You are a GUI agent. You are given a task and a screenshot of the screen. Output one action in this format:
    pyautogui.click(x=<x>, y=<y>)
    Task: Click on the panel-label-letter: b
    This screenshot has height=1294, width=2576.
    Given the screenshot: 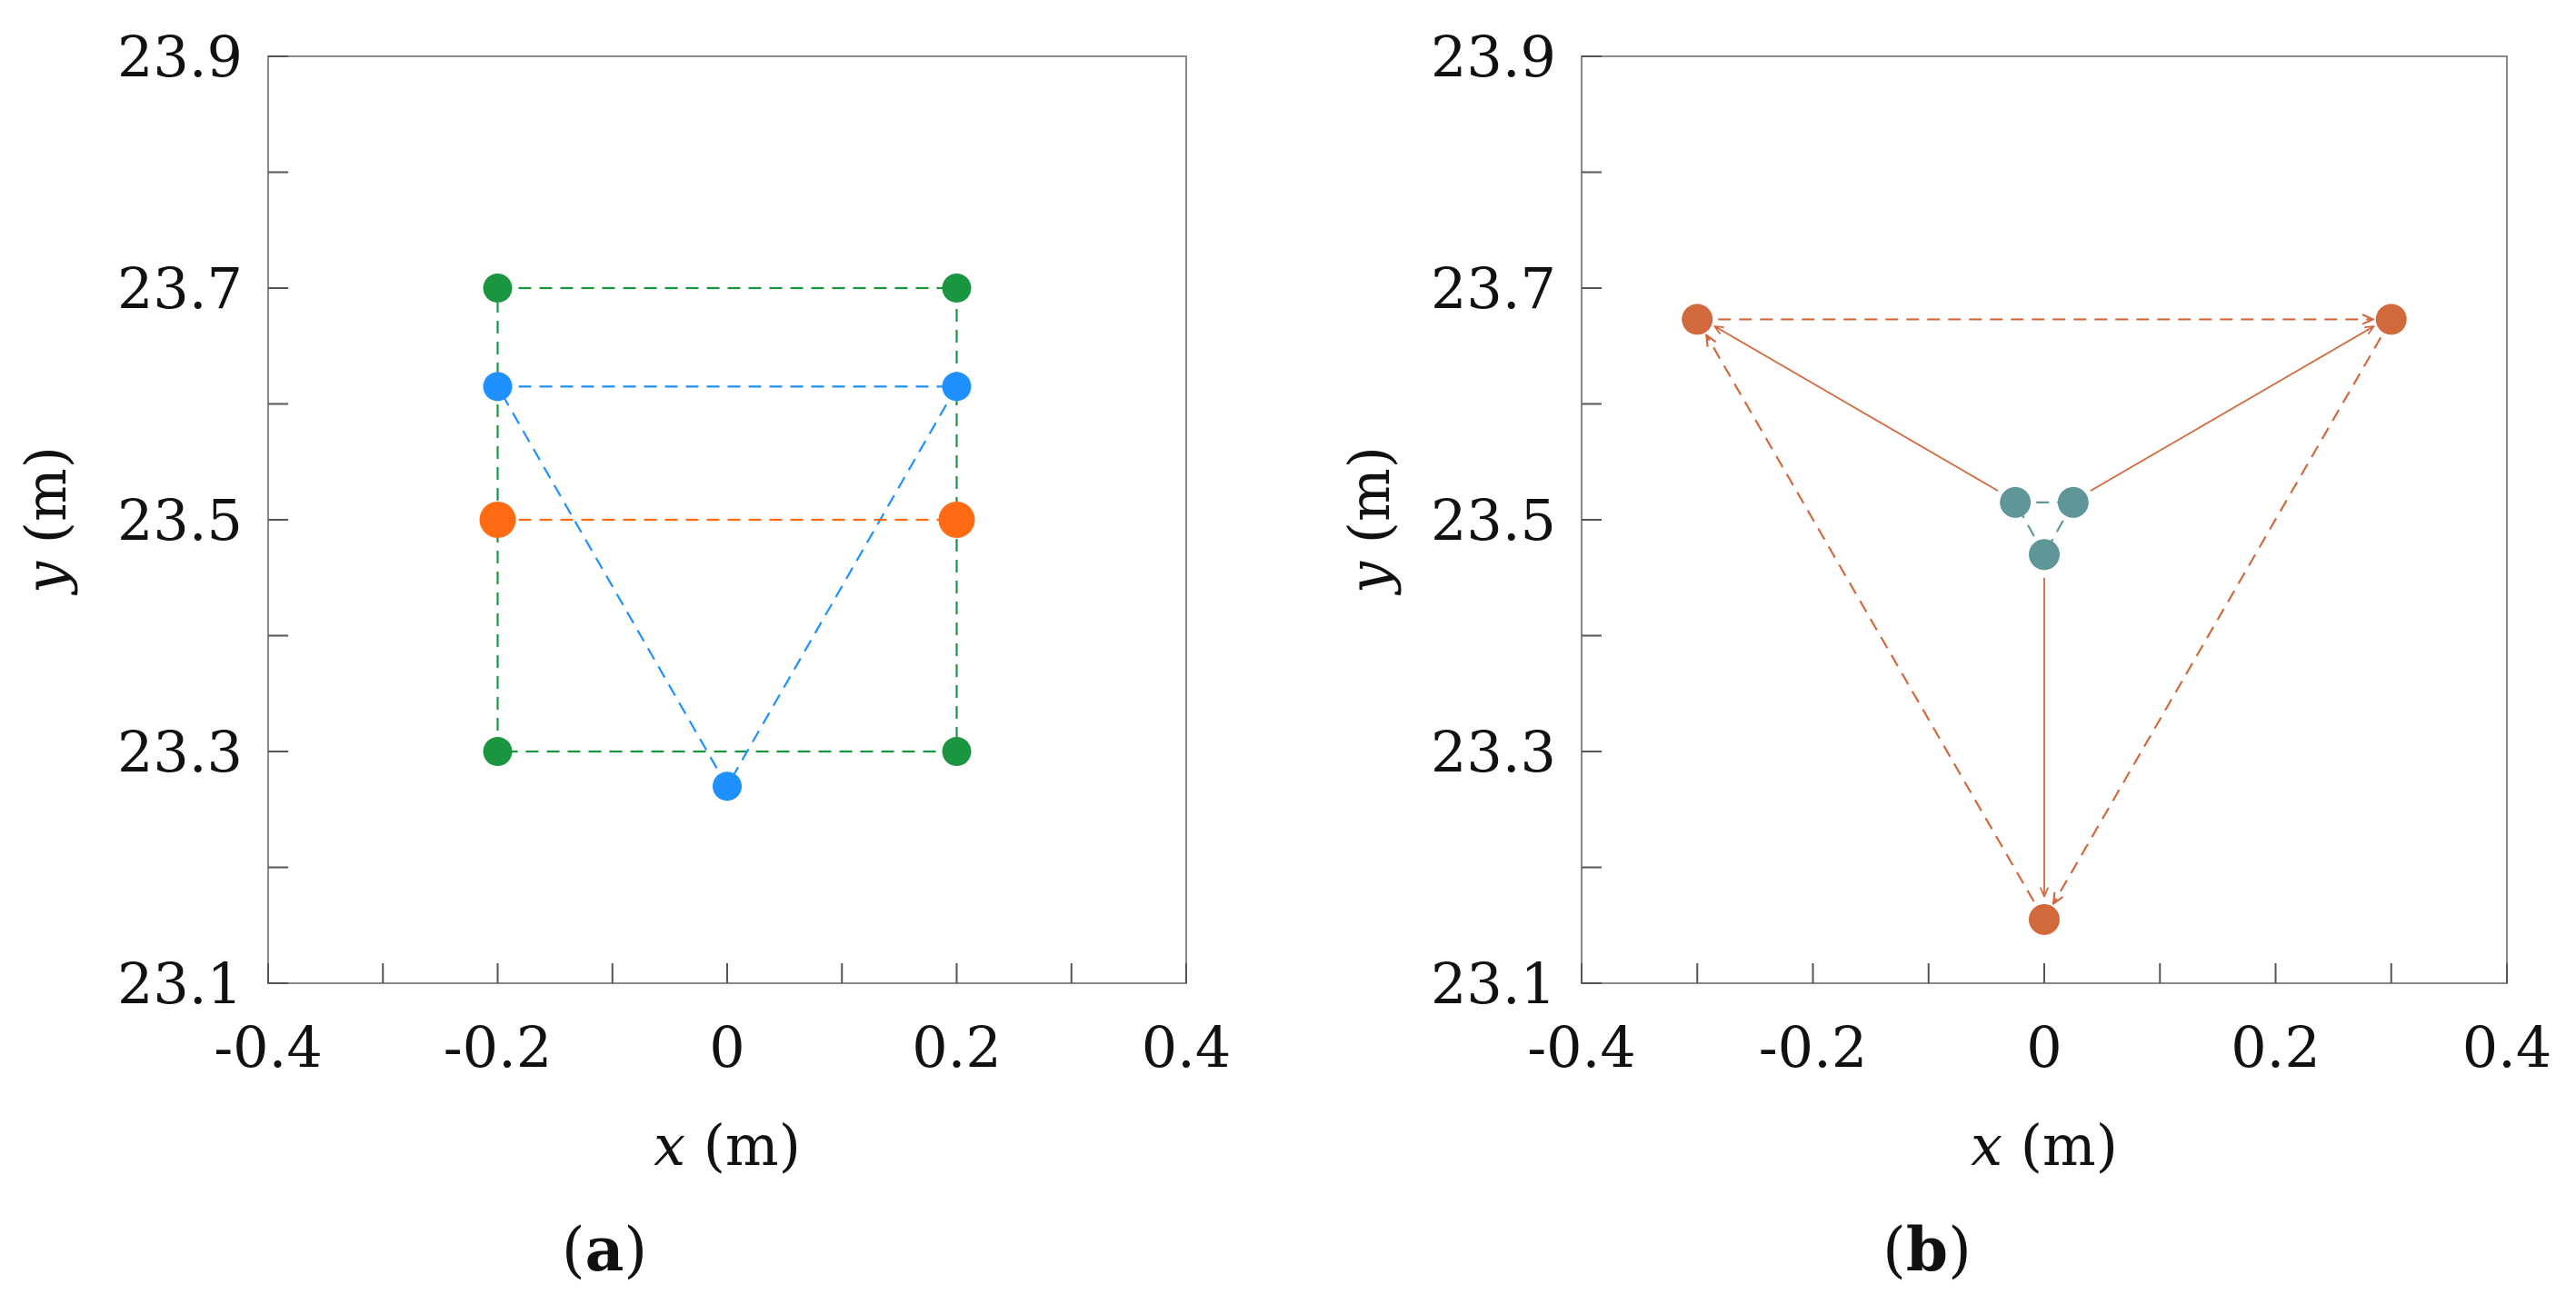 What is the action you would take?
    pyautogui.click(x=1927, y=1249)
    